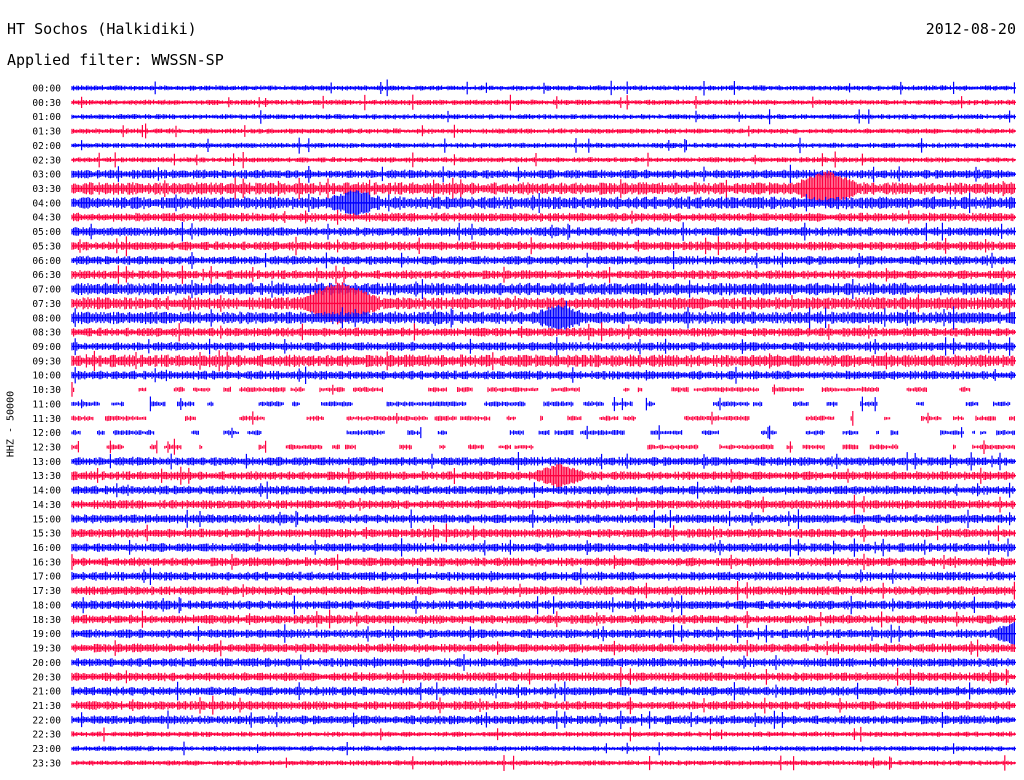 The width and height of the screenshot is (1024, 780). What do you see at coordinates (46, 620) in the screenshot?
I see `time-tick-label: 18:30` at bounding box center [46, 620].